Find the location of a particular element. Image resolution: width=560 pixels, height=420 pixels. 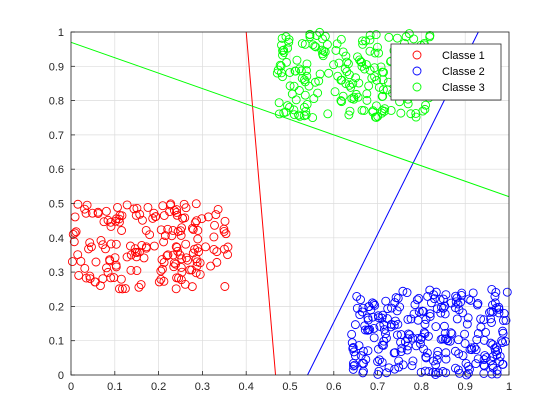

y-tick-label: 0.1 is located at coordinates (56, 342).